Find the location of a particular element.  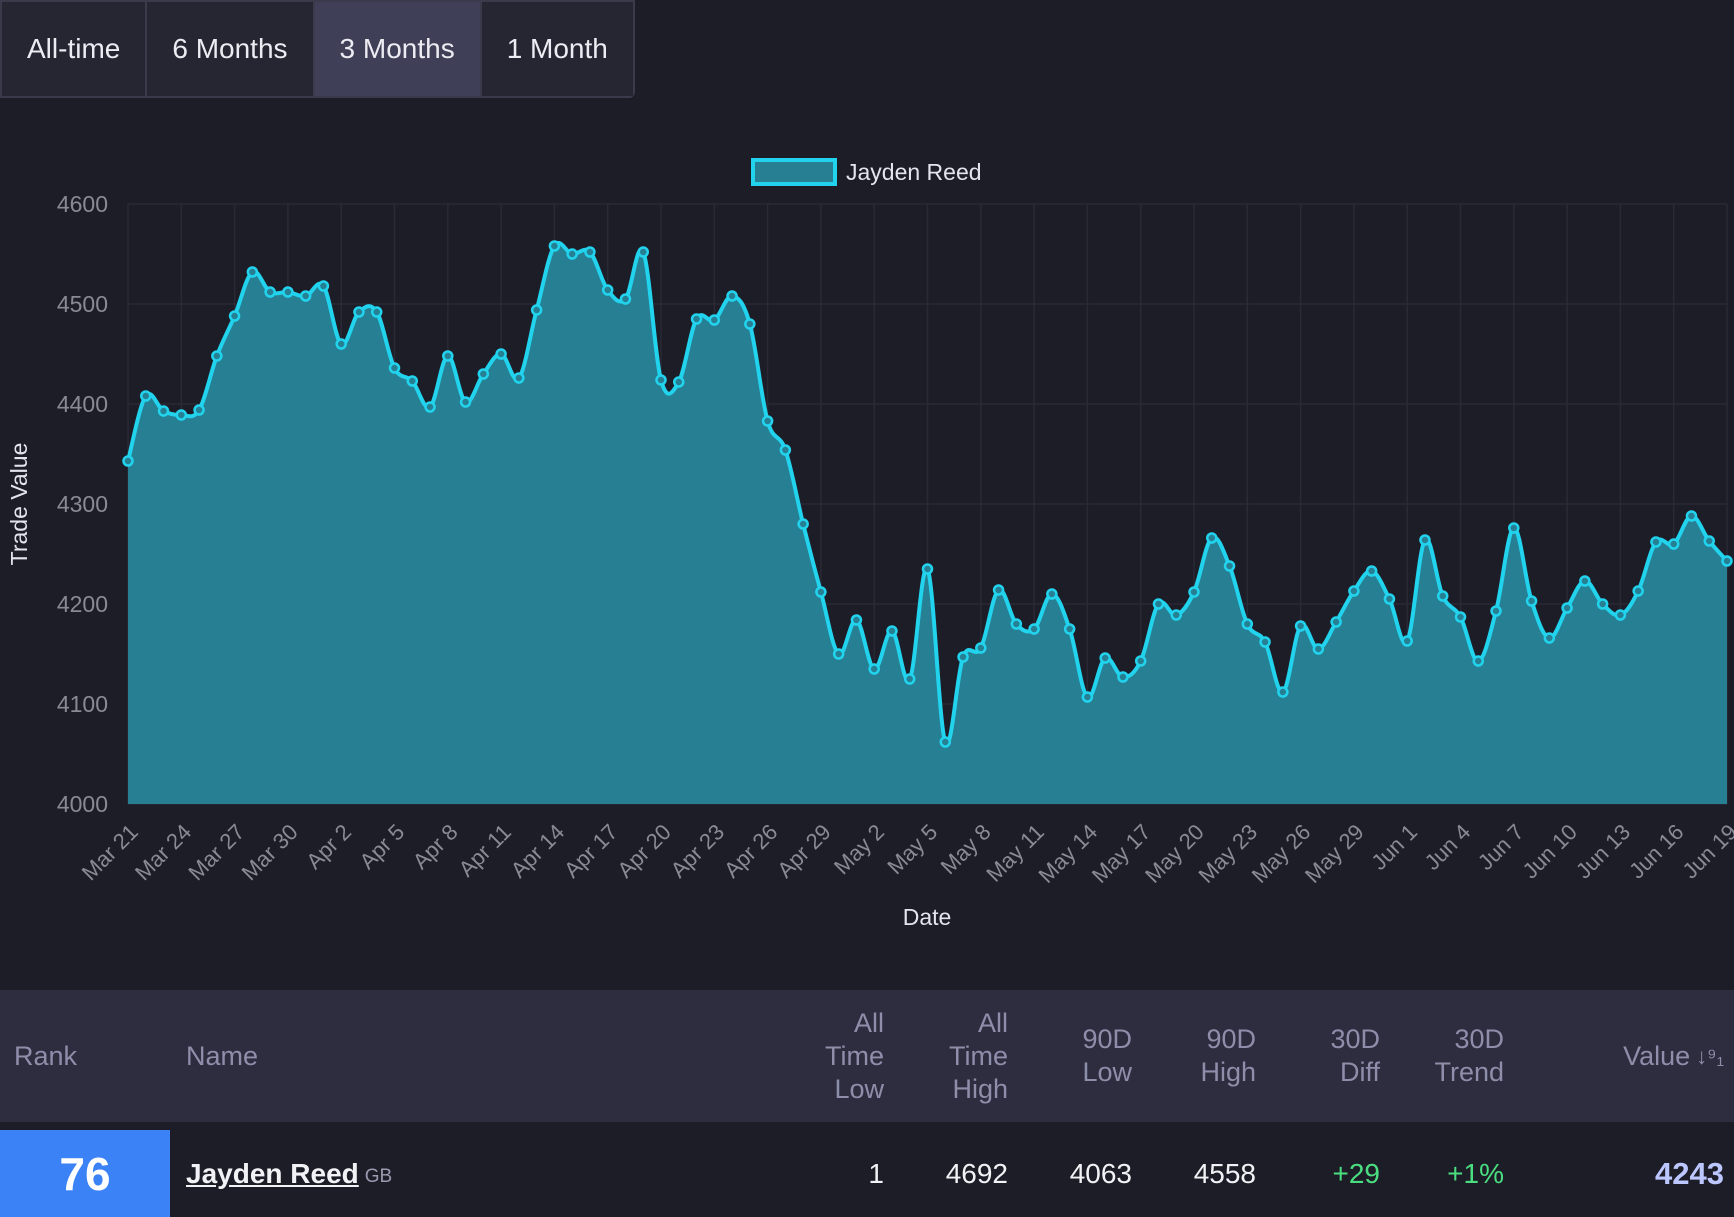

tab-3-months: 3 Months is located at coordinates (398, 49).